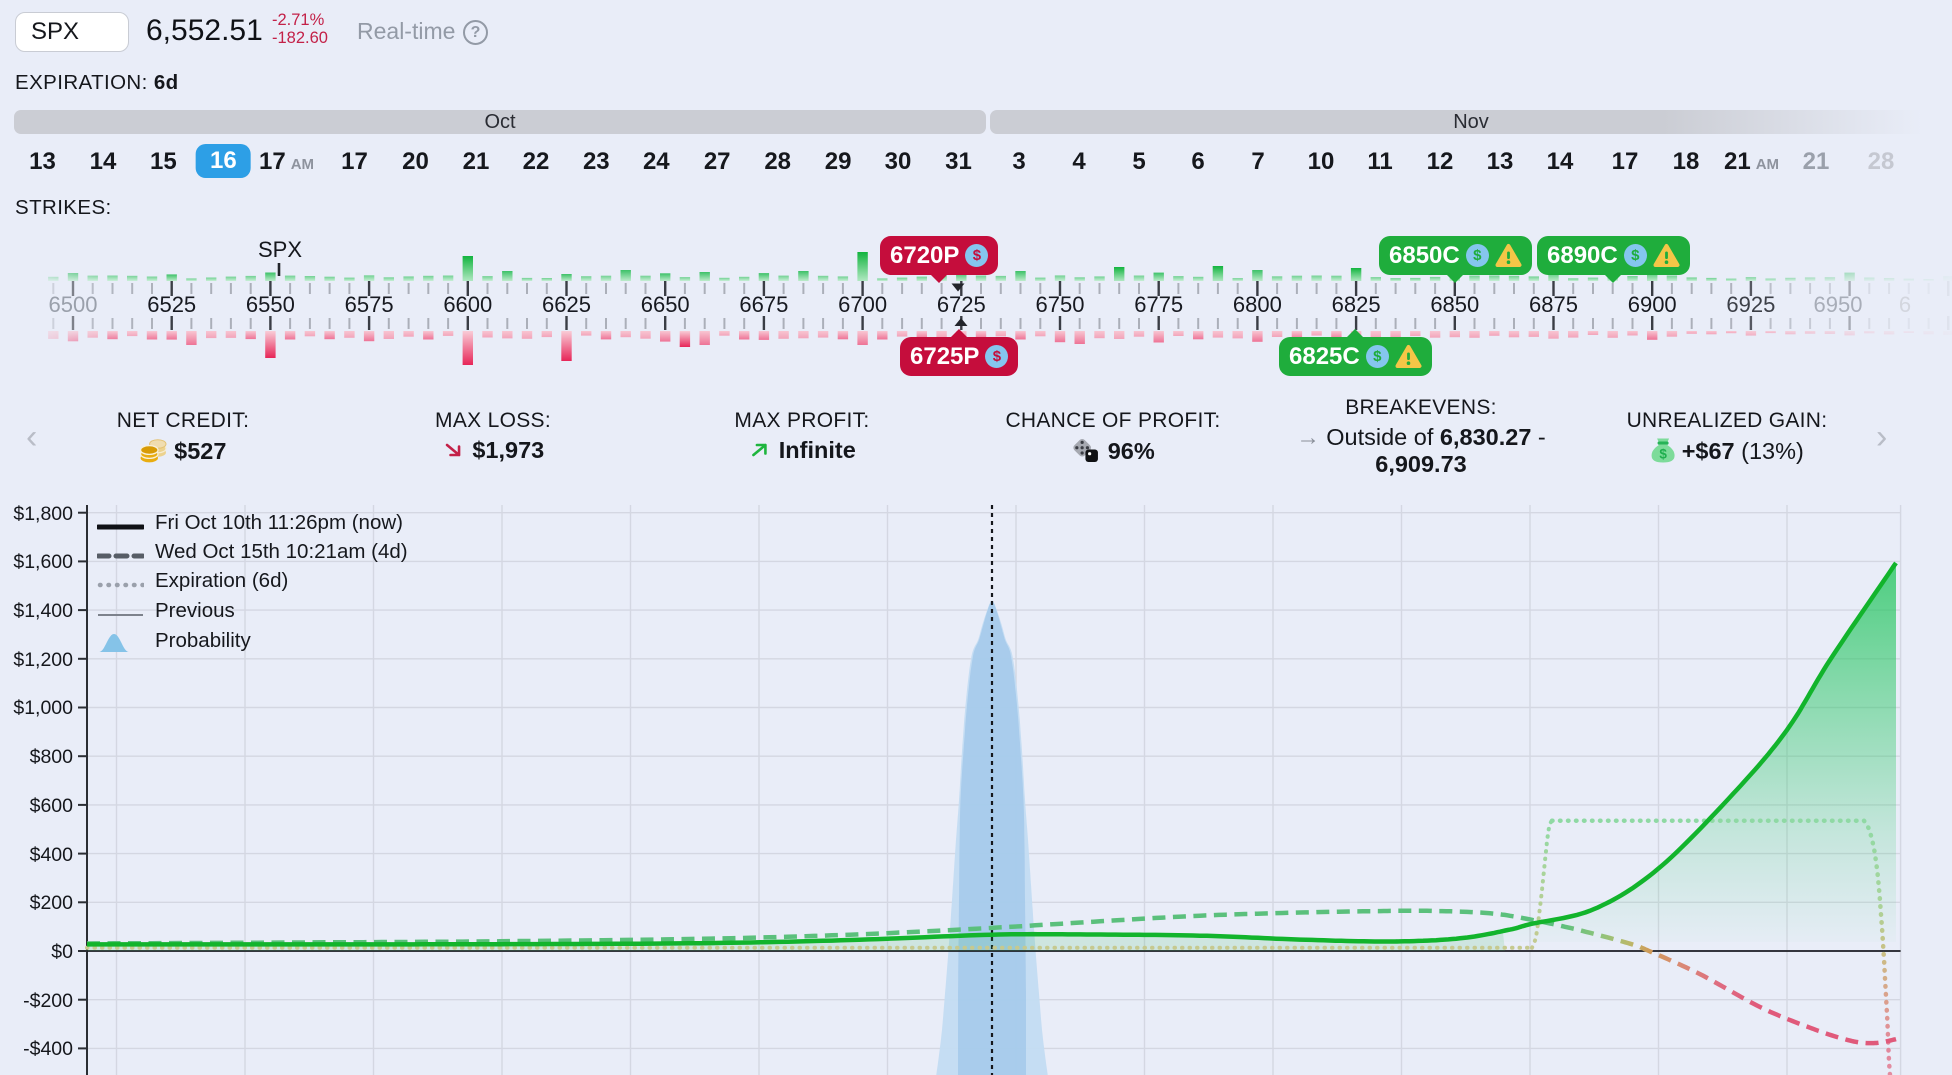  I want to click on svg-text: 6600, so click(467, 304).